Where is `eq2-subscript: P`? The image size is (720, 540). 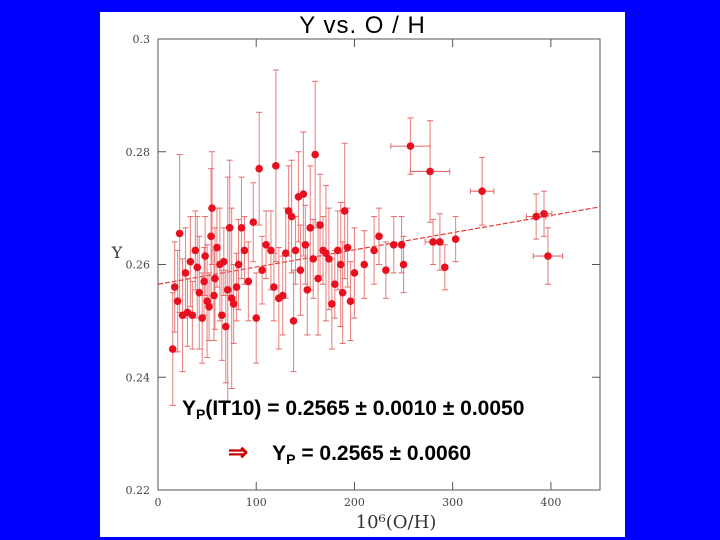 eq2-subscript: P is located at coordinates (291, 459).